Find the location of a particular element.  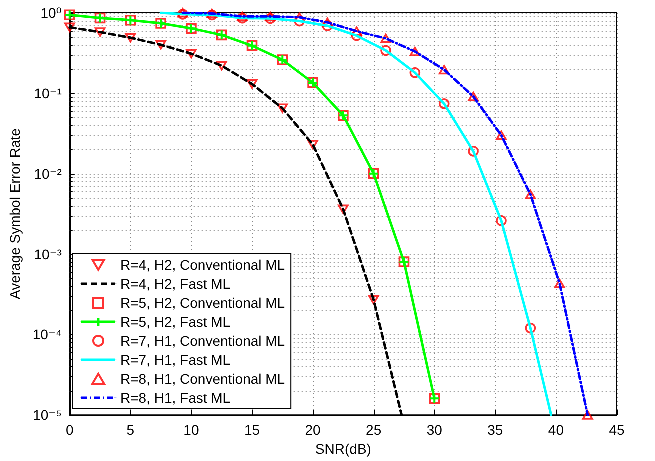

x-tick-label: 45 is located at coordinates (617, 430).